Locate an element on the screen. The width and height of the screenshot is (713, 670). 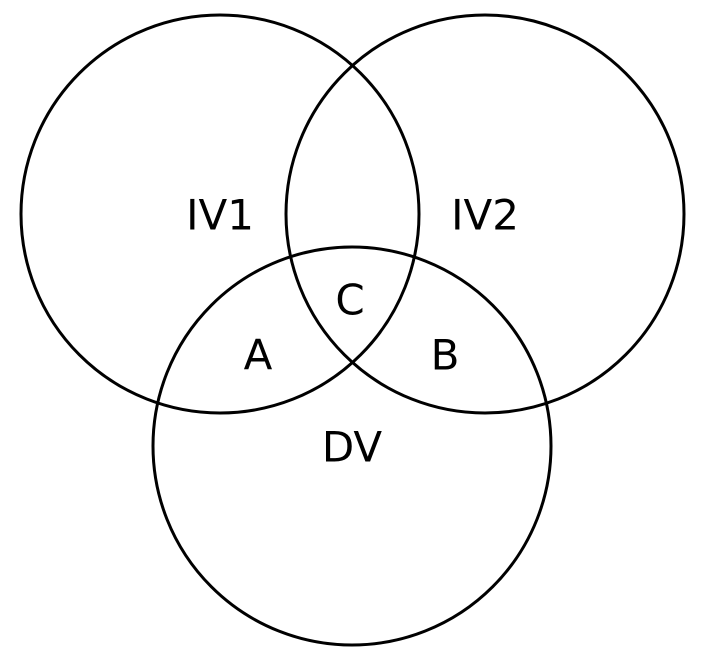
iv1-label: IV1 is located at coordinates (220, 215).